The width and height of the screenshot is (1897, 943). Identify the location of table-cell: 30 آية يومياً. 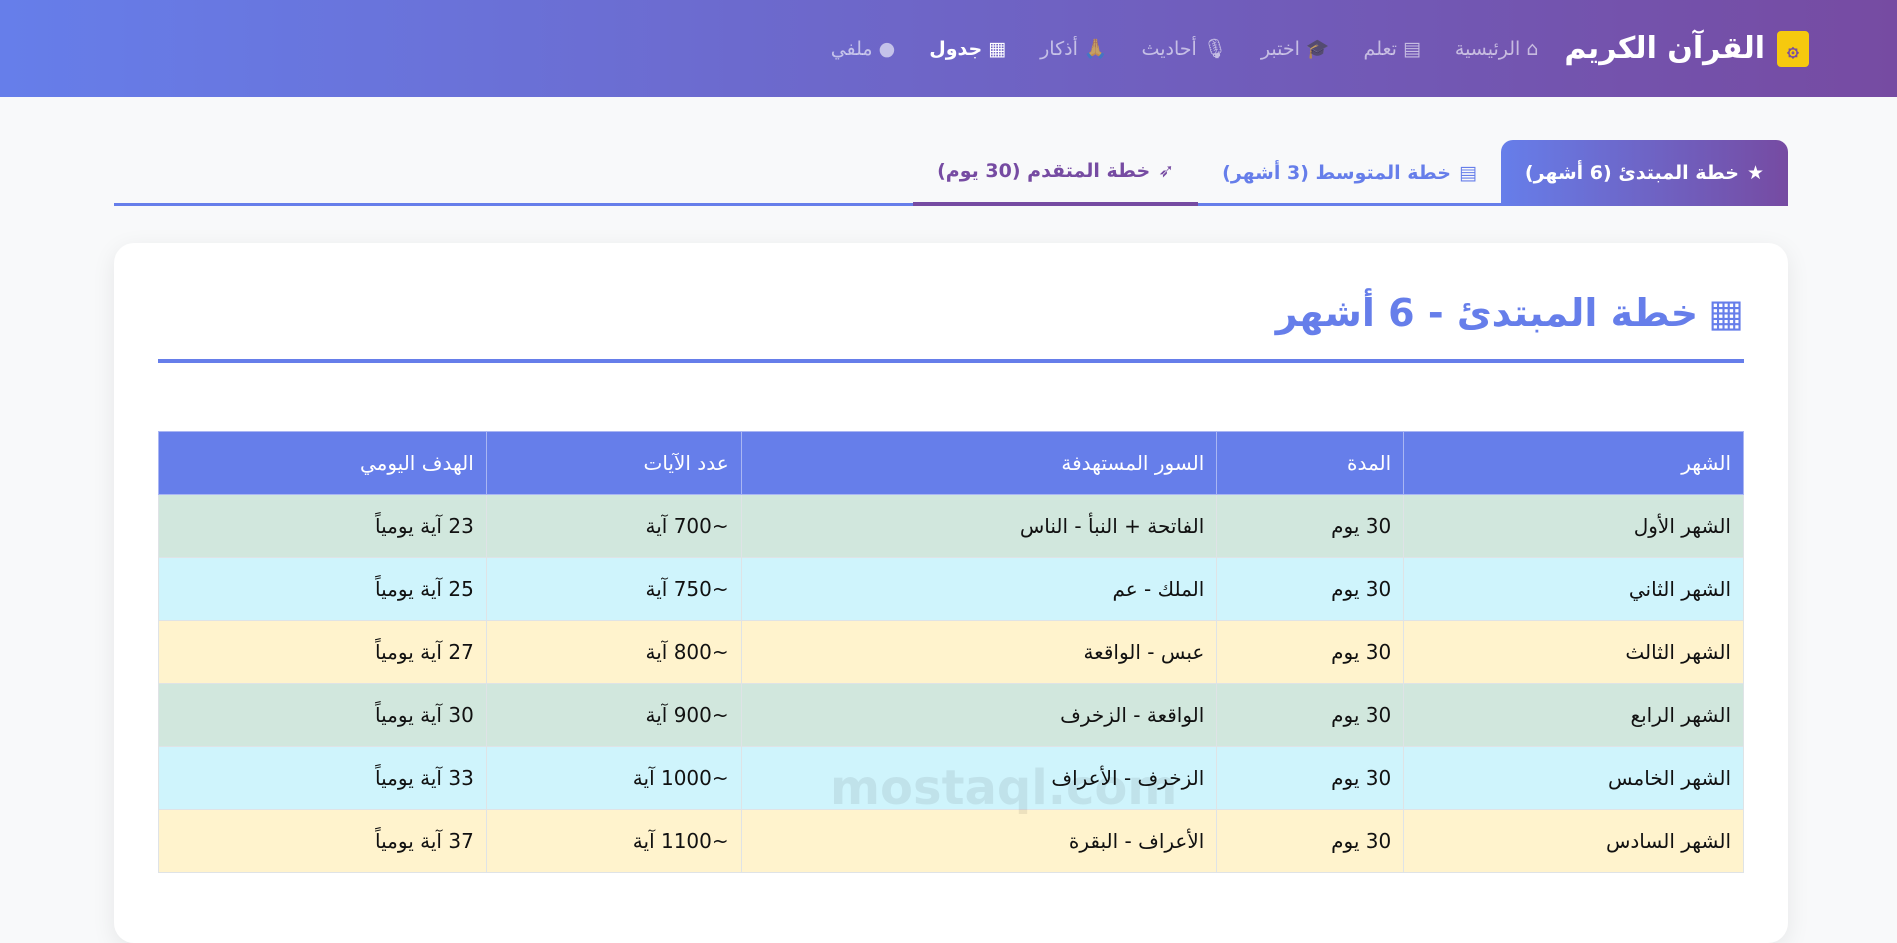
(322, 715).